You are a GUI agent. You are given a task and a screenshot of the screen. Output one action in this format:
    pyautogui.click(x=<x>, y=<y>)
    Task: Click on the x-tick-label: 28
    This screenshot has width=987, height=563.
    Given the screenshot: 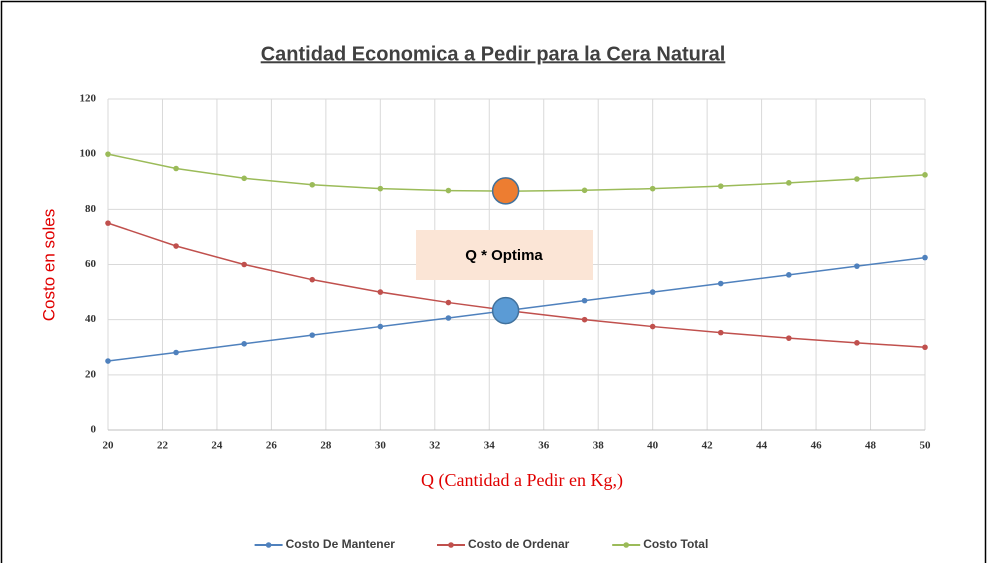 What is the action you would take?
    pyautogui.click(x=326, y=446)
    